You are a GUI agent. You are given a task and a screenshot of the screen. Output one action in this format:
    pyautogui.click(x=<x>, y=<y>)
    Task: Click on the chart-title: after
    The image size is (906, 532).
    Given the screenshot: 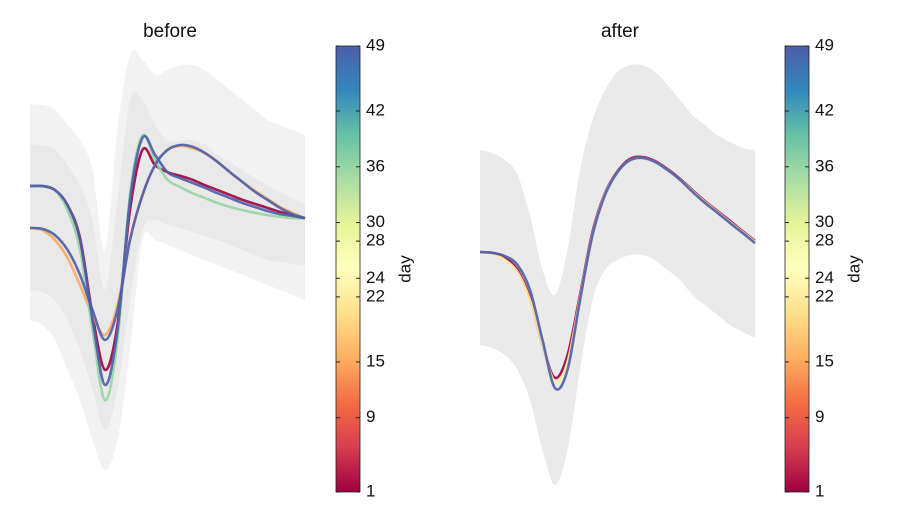 What is the action you would take?
    pyautogui.click(x=620, y=31)
    